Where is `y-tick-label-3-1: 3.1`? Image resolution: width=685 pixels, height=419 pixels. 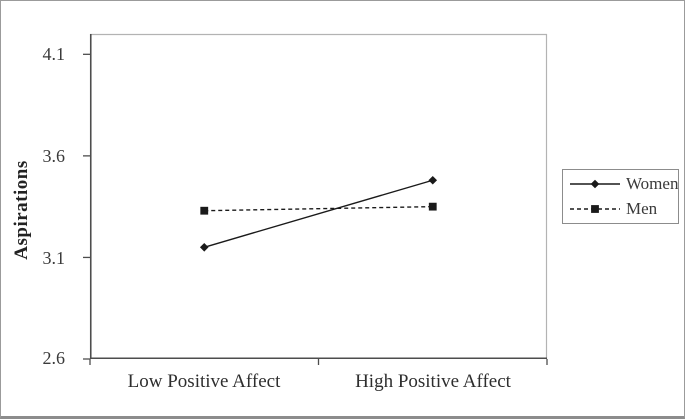
y-tick-label-3-1: 3.1 is located at coordinates (54, 258).